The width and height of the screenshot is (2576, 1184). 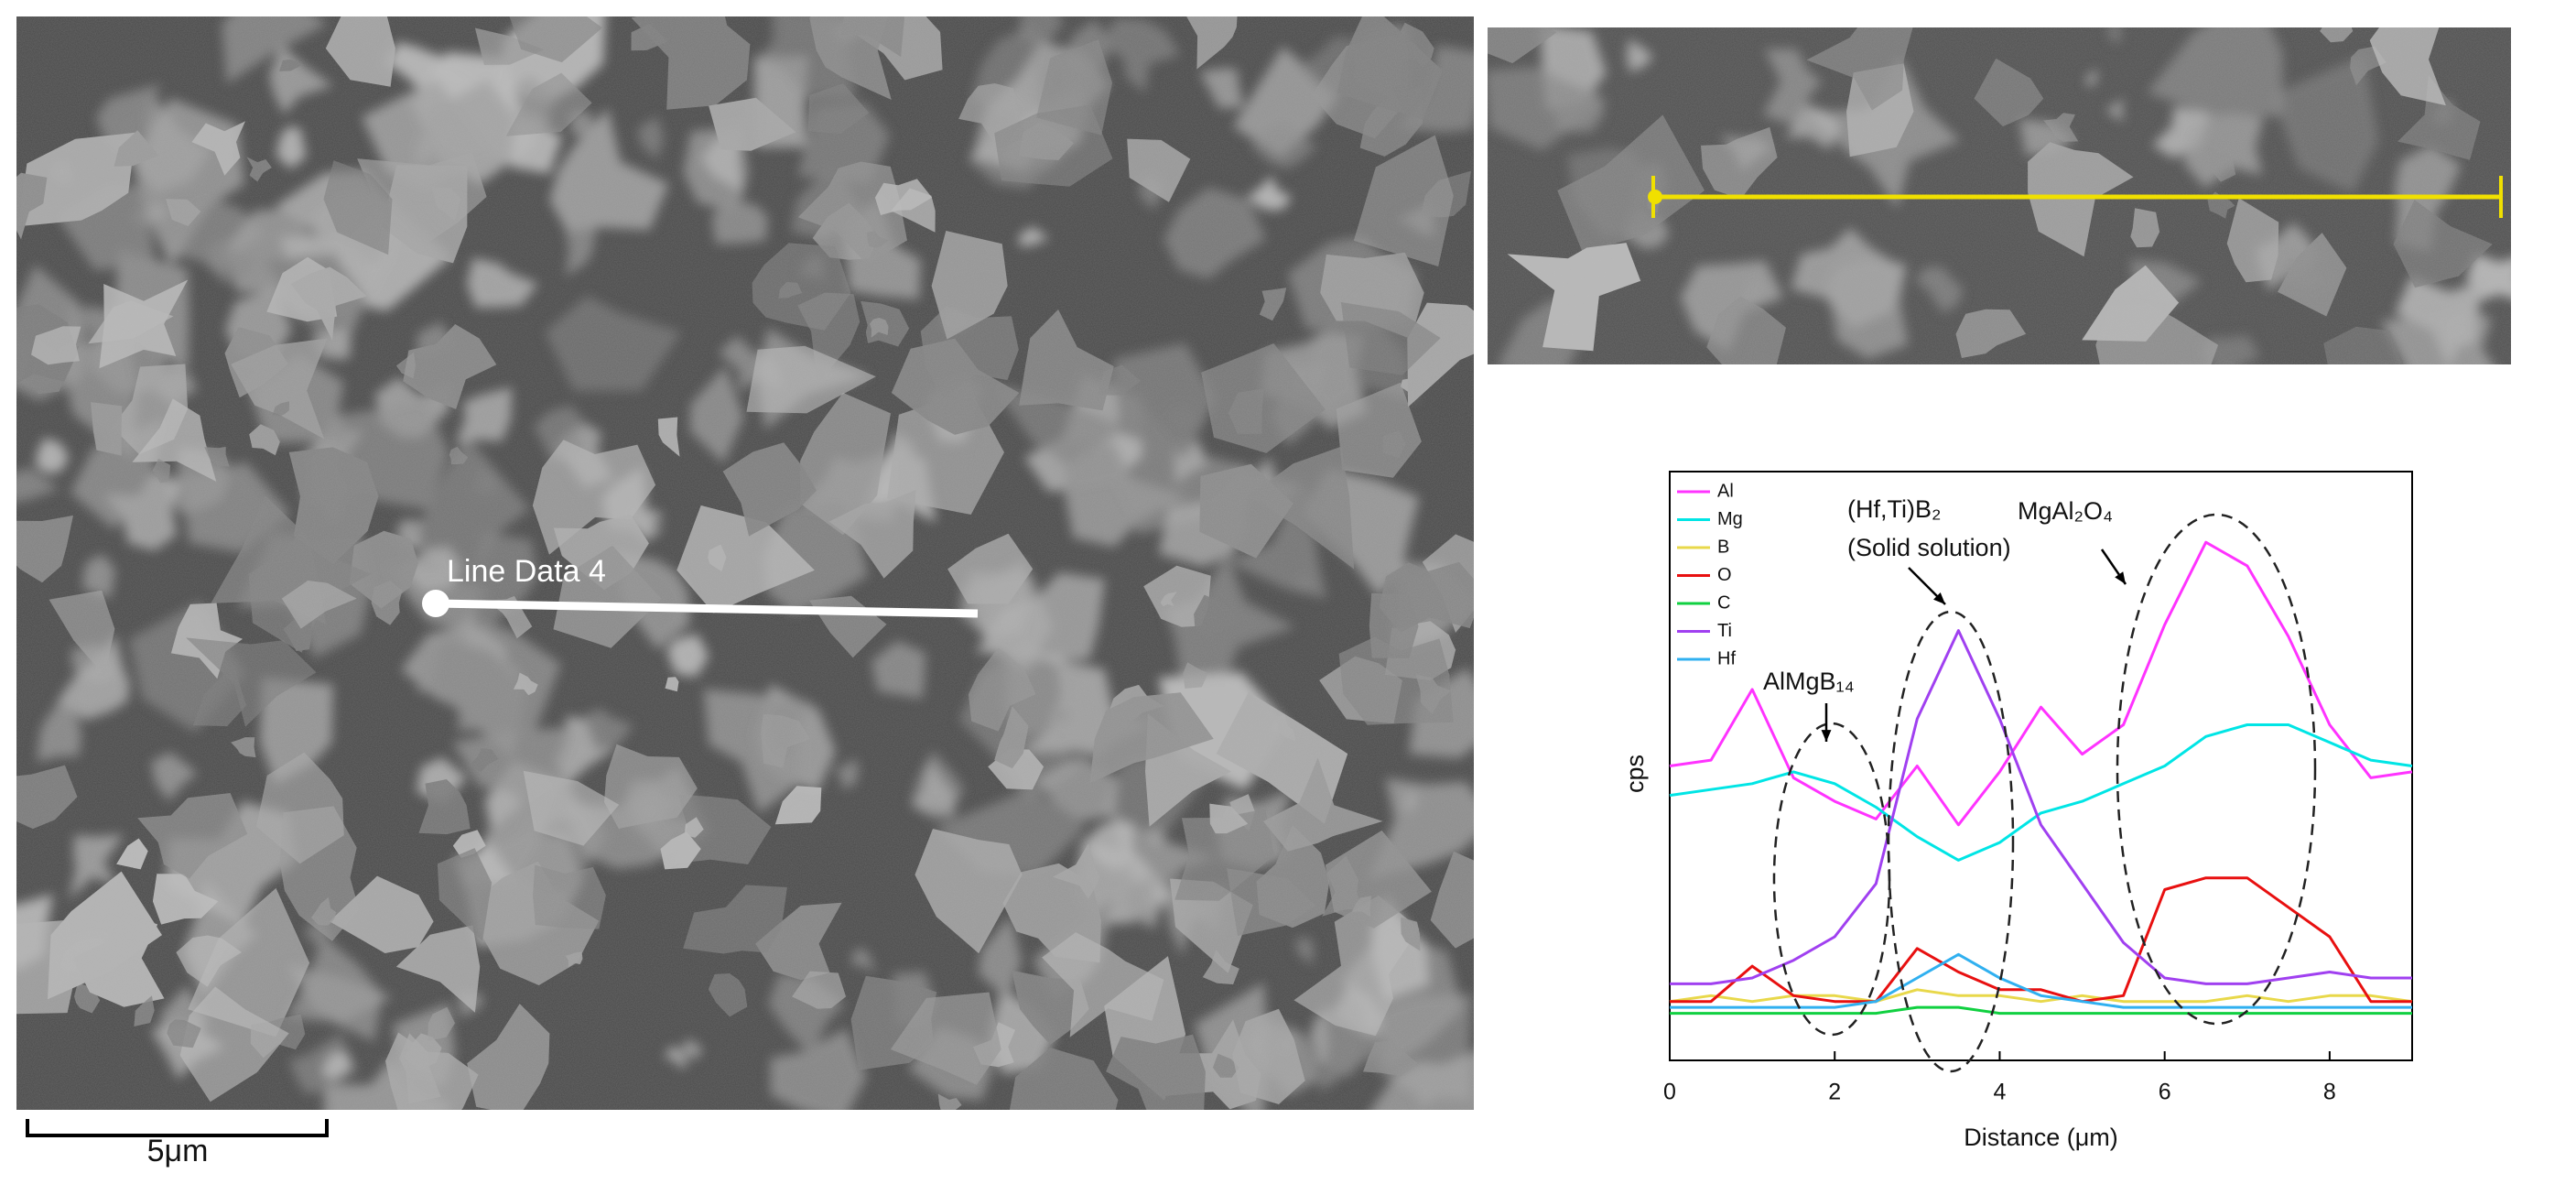 I want to click on x-tick-label: 2, so click(x=1835, y=1092).